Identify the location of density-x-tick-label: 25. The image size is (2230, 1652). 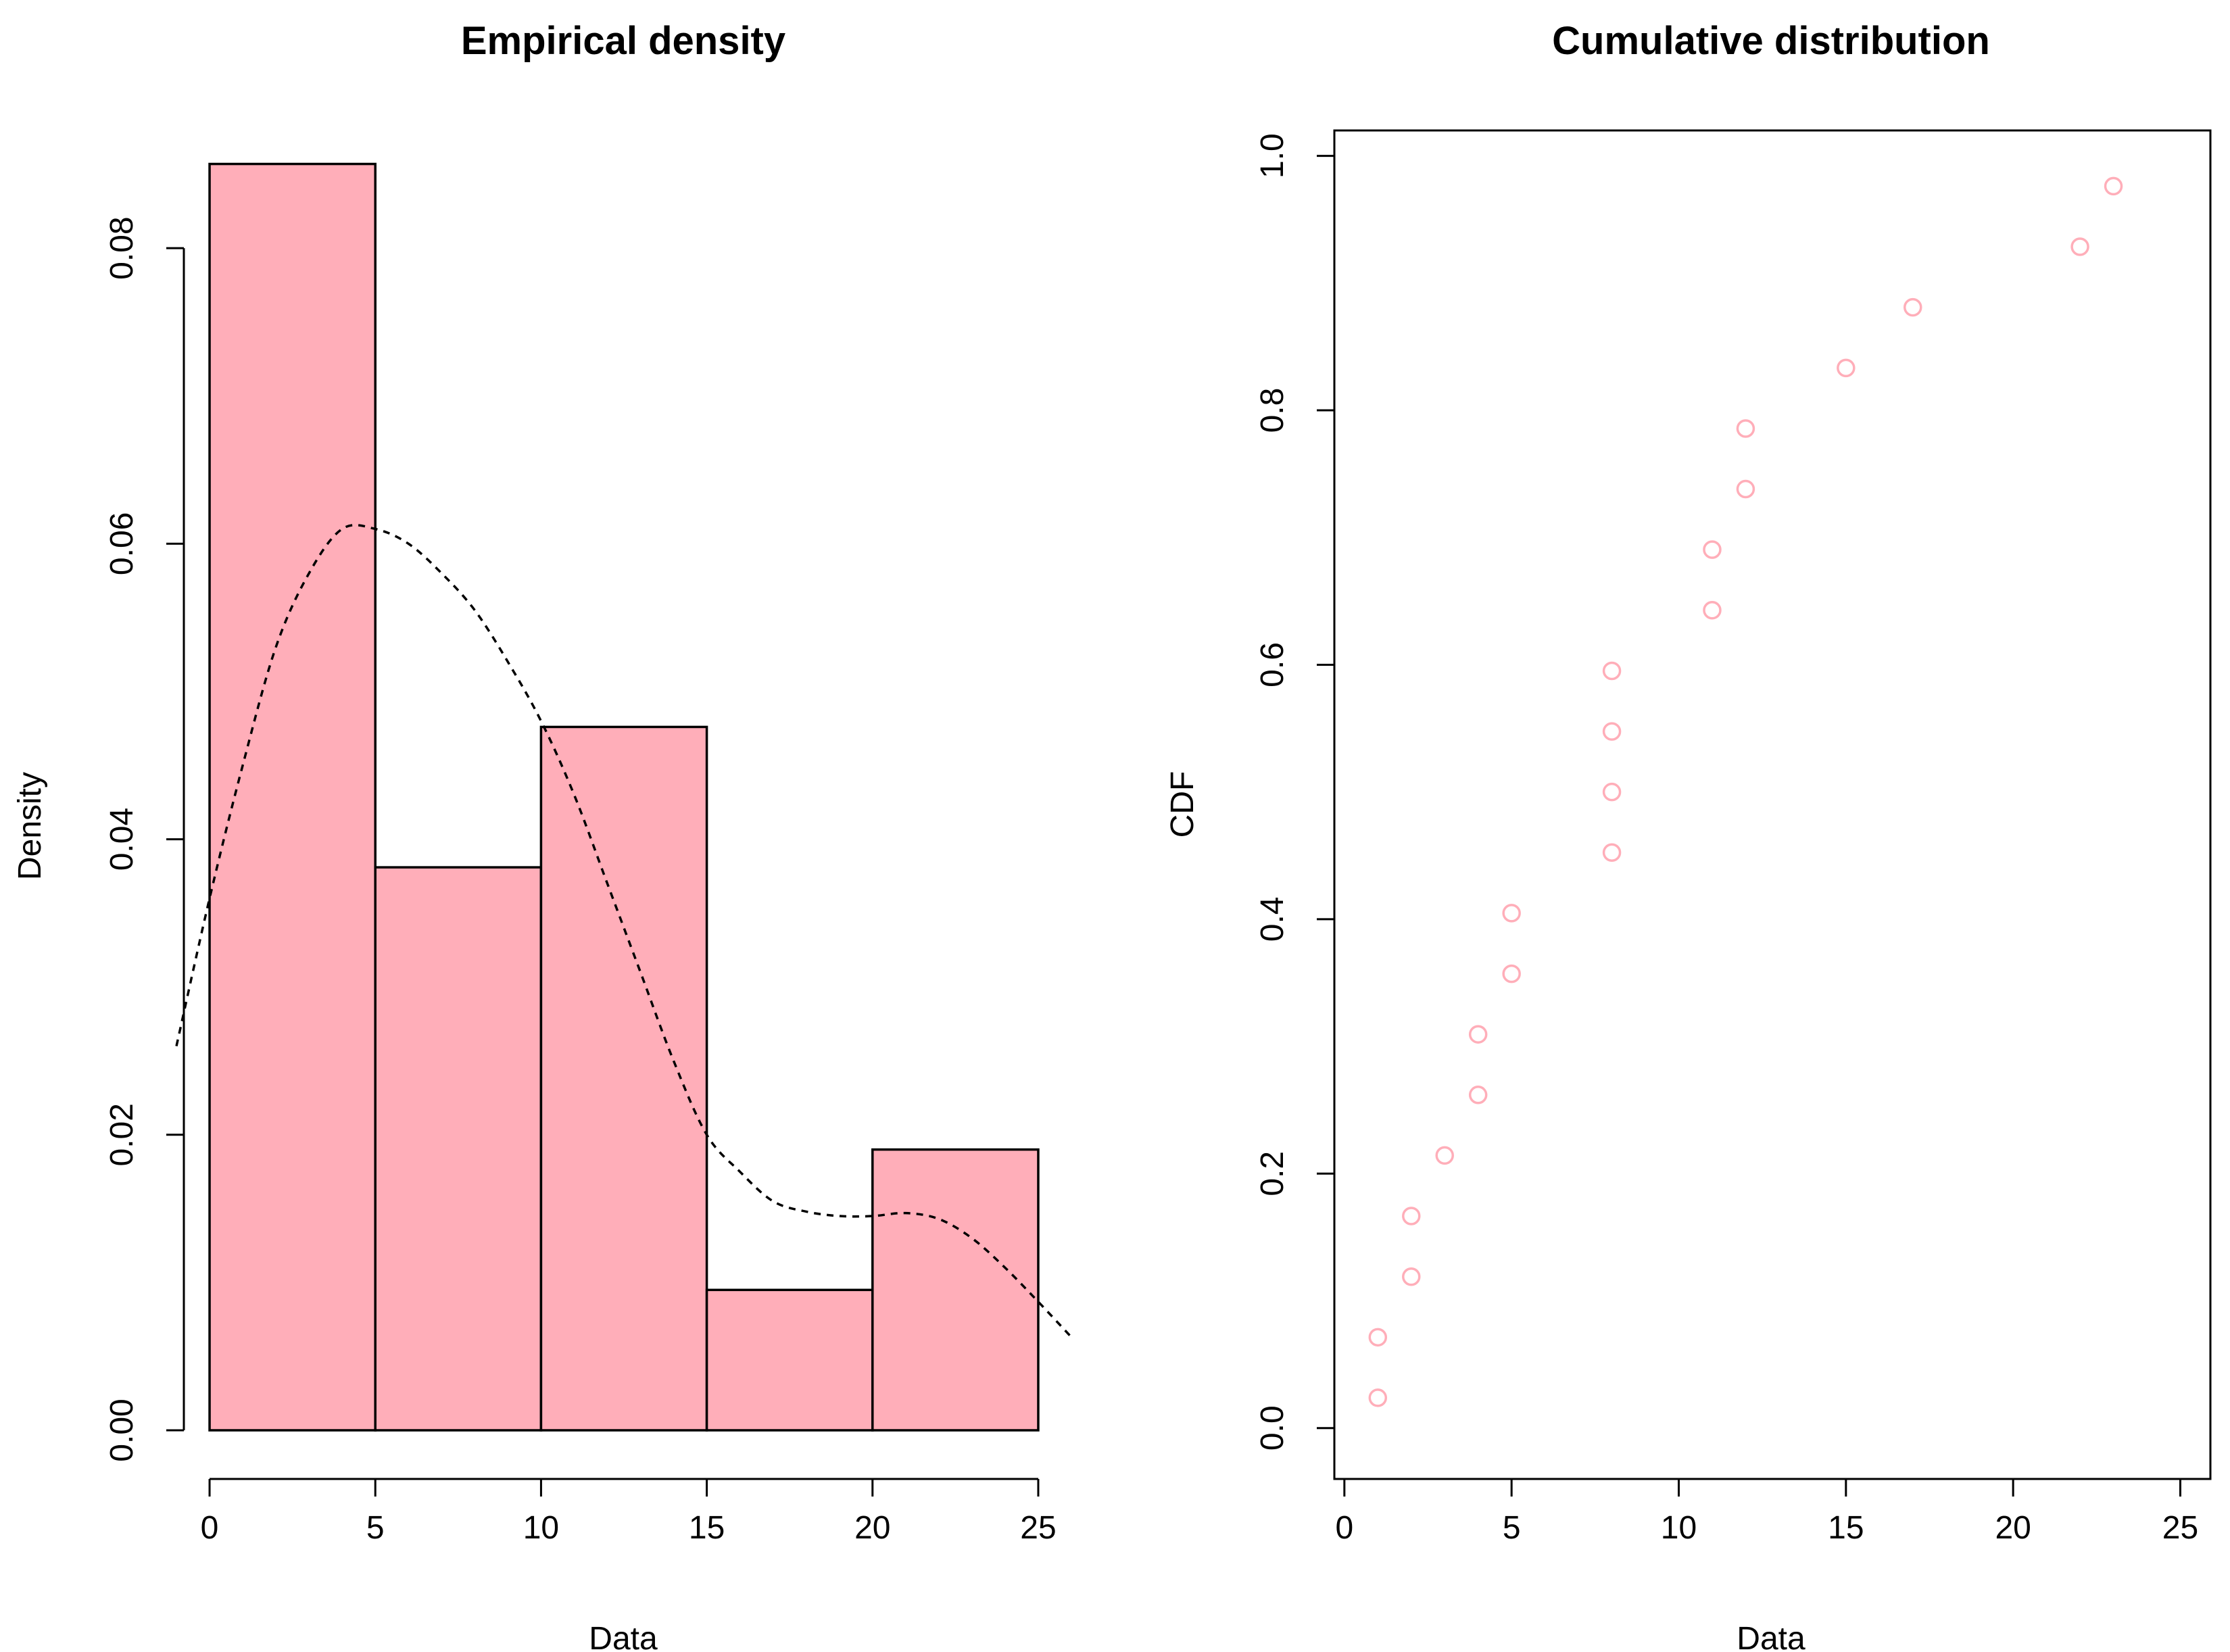
(1038, 1528).